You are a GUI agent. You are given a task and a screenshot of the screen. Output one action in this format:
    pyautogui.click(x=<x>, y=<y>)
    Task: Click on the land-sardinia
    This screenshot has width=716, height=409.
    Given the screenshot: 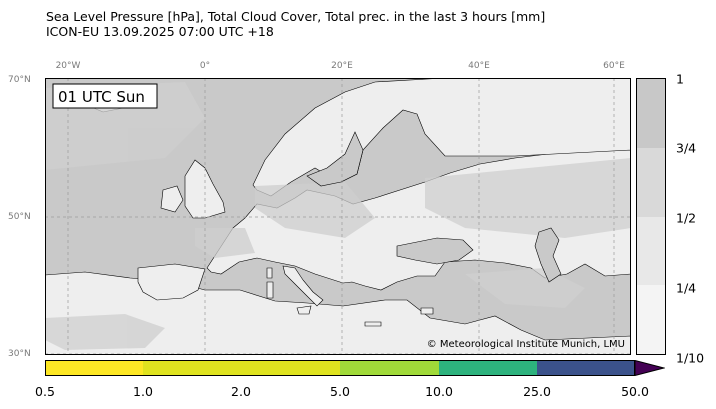 What is the action you would take?
    pyautogui.click(x=270, y=290)
    